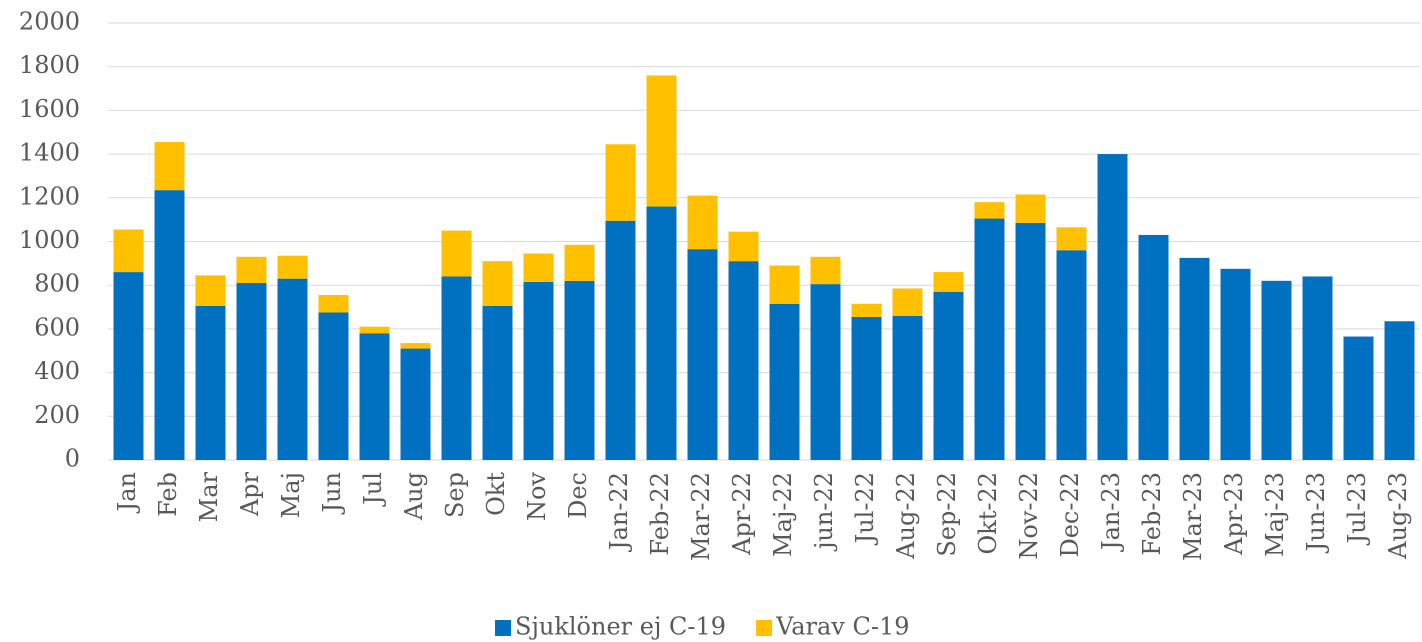  Describe the element at coordinates (1029, 516) in the screenshot. I see `x-tick-label: Nov-22` at that location.